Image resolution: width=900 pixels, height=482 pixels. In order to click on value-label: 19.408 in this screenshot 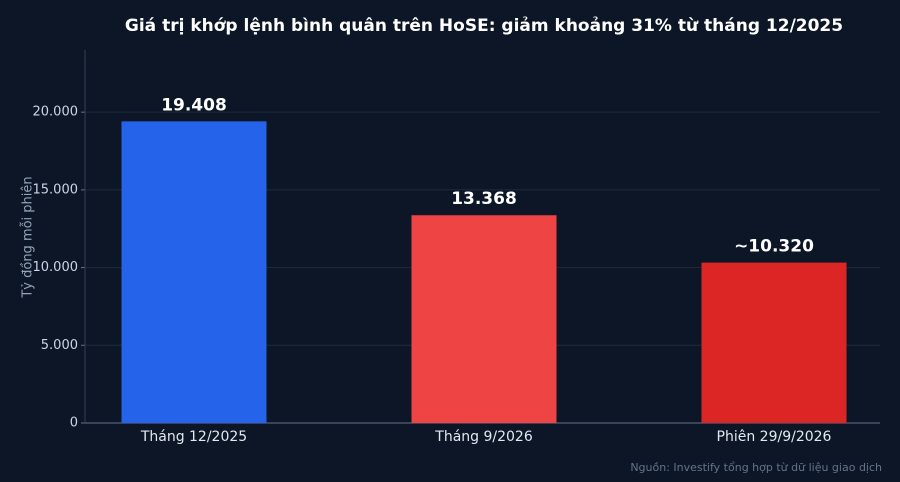, I will do `click(194, 105)`.